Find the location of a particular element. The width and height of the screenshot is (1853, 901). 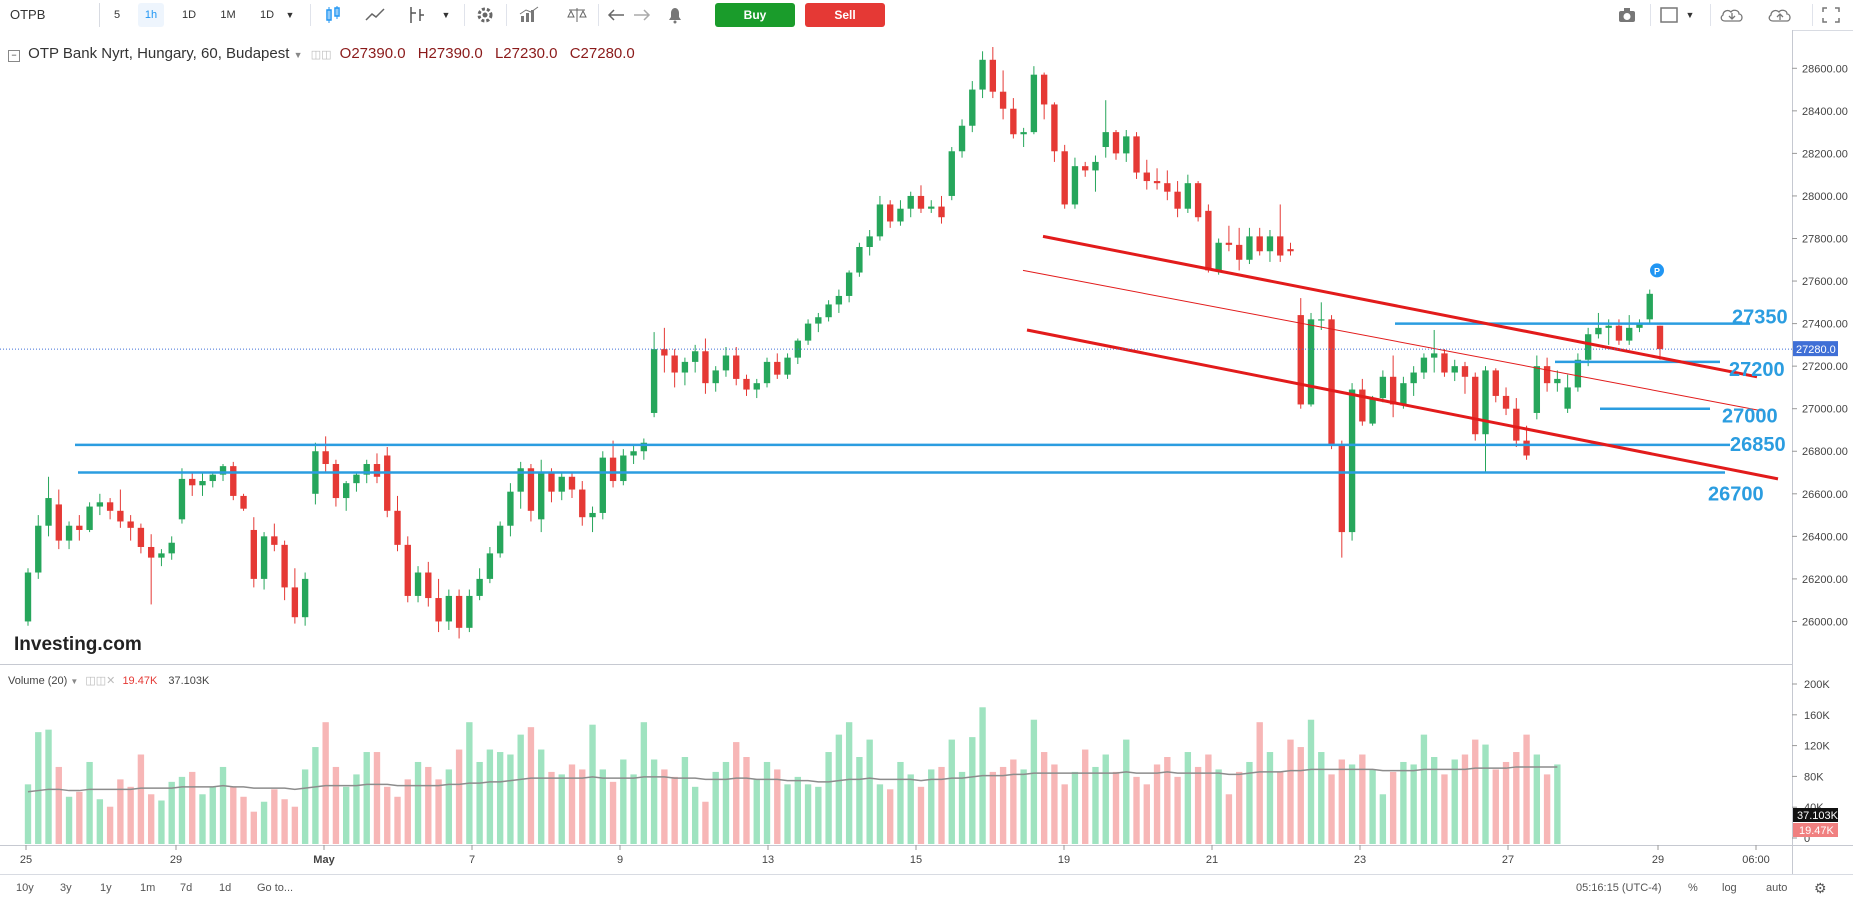

range-10y-button: 10y is located at coordinates (25, 888).